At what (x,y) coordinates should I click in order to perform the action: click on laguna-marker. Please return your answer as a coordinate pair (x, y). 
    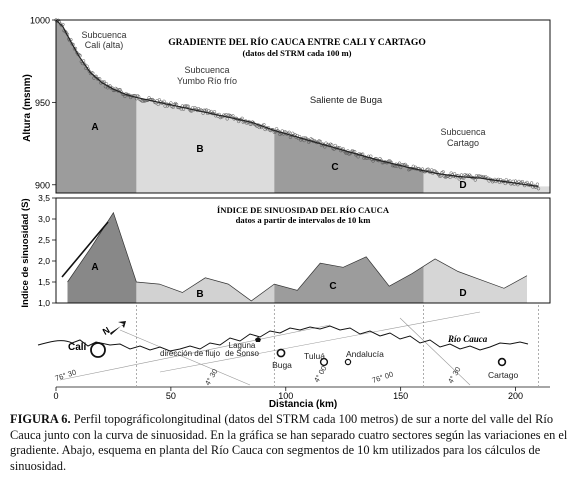
    Looking at the image, I should click on (258, 339).